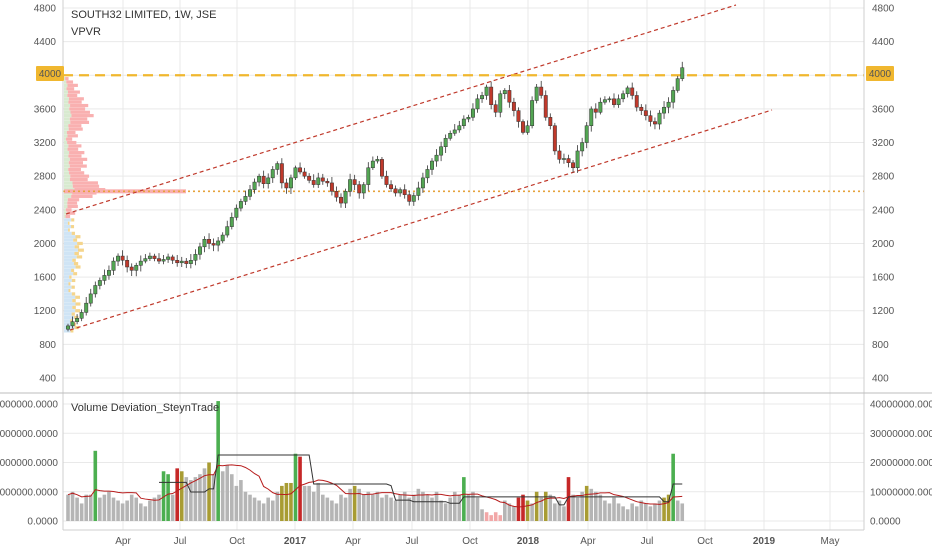 The height and width of the screenshot is (550, 932). What do you see at coordinates (901, 405) in the screenshot?
I see `volume-label-right: 40000000.0000` at bounding box center [901, 405].